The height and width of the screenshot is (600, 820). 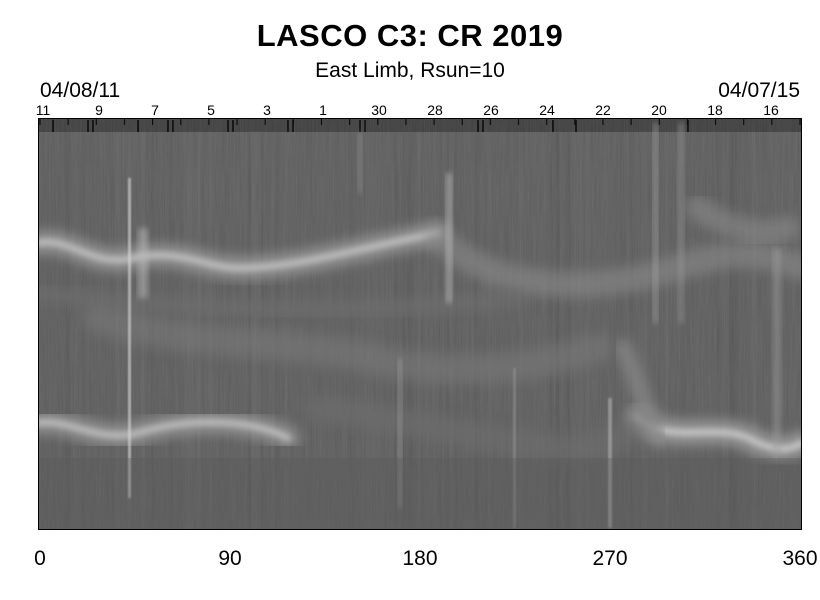 I want to click on plot-title: LASCO C3: CR 2019, so click(x=410, y=35).